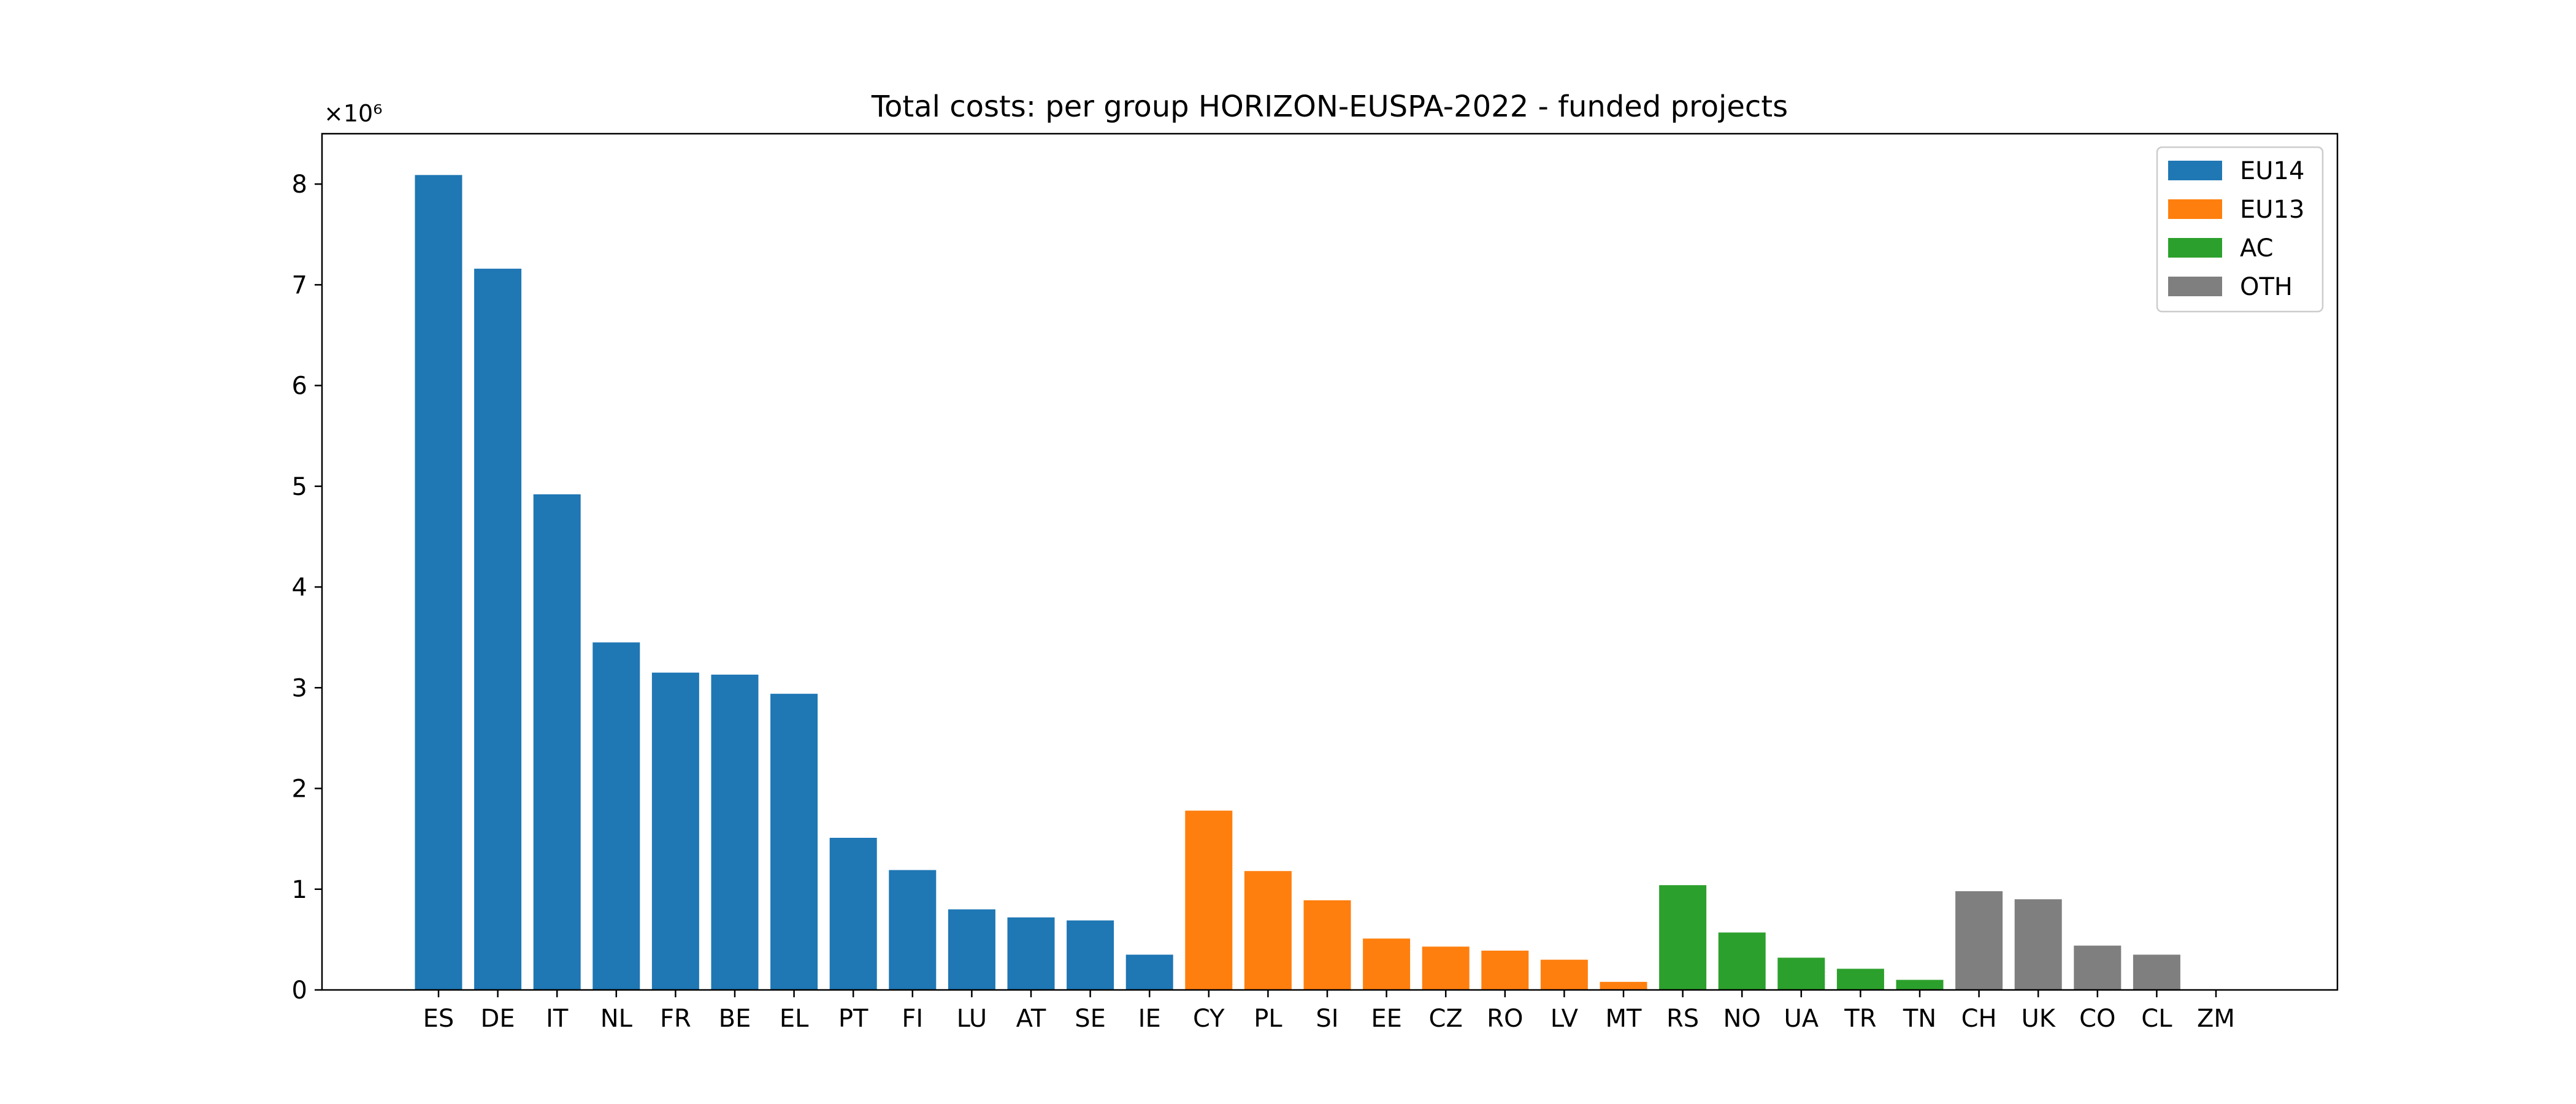 The width and height of the screenshot is (2576, 1104). I want to click on x-tick-label: EE, so click(1386, 1019).